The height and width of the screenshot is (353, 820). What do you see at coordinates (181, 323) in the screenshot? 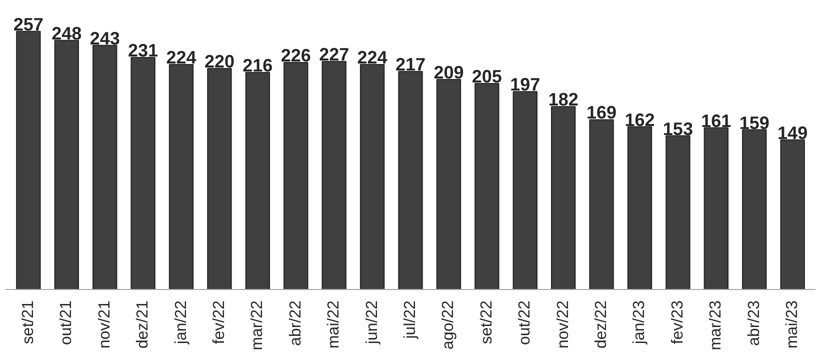
I see `x-tick-label: jan/22` at bounding box center [181, 323].